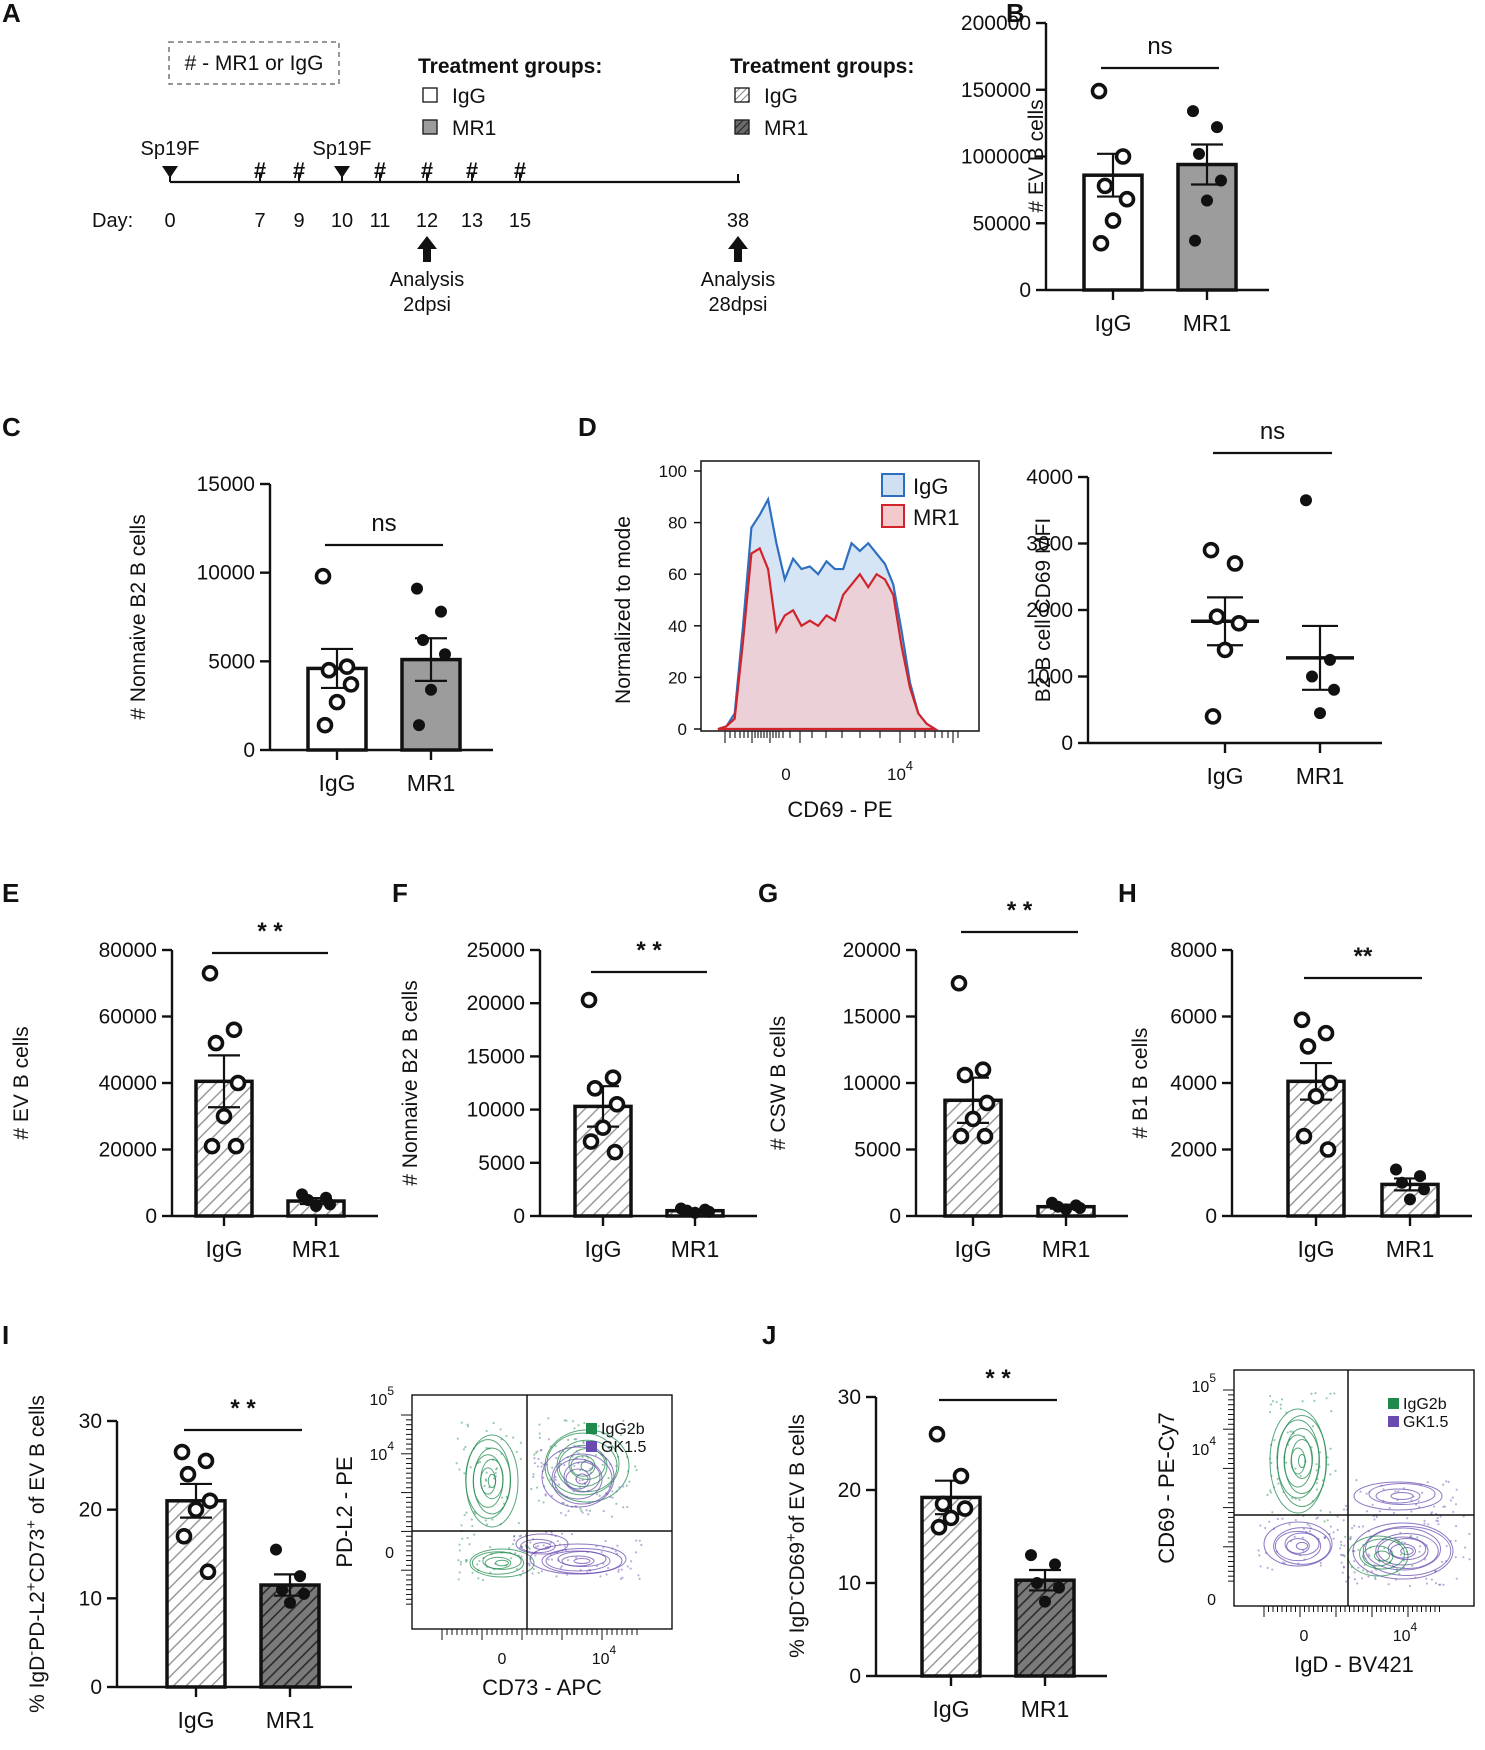 The width and height of the screenshot is (1485, 1750). I want to click on contour-y-tick-2-j-exp: 5, so click(1212, 1378).